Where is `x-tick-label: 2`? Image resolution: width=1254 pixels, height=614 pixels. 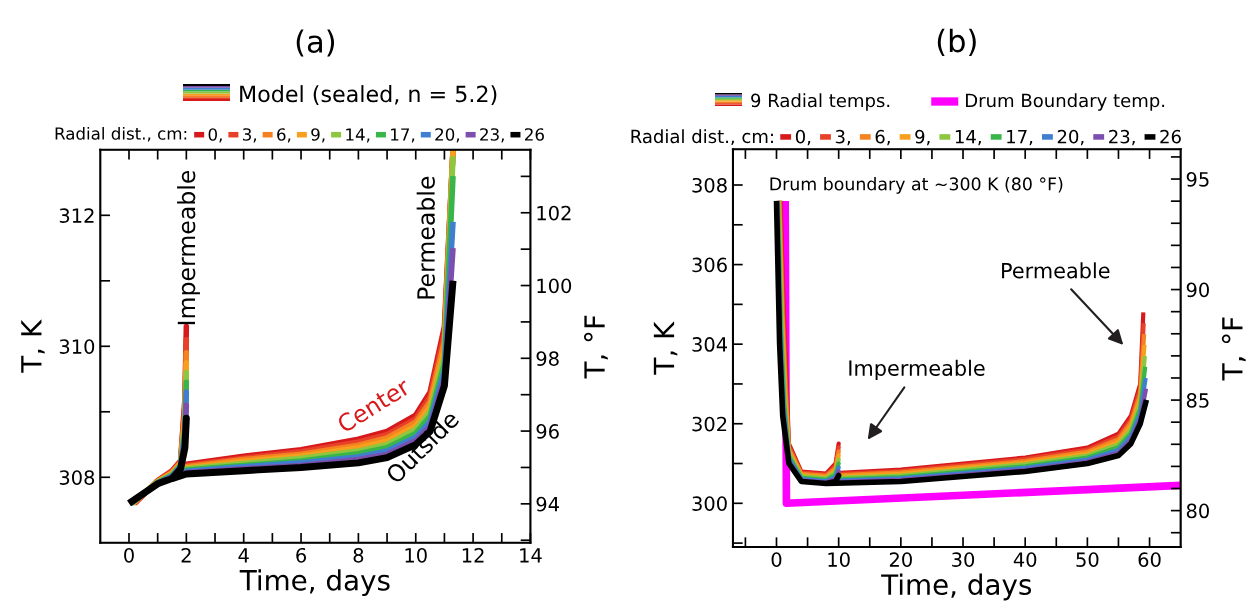
x-tick-label: 2 is located at coordinates (186, 555).